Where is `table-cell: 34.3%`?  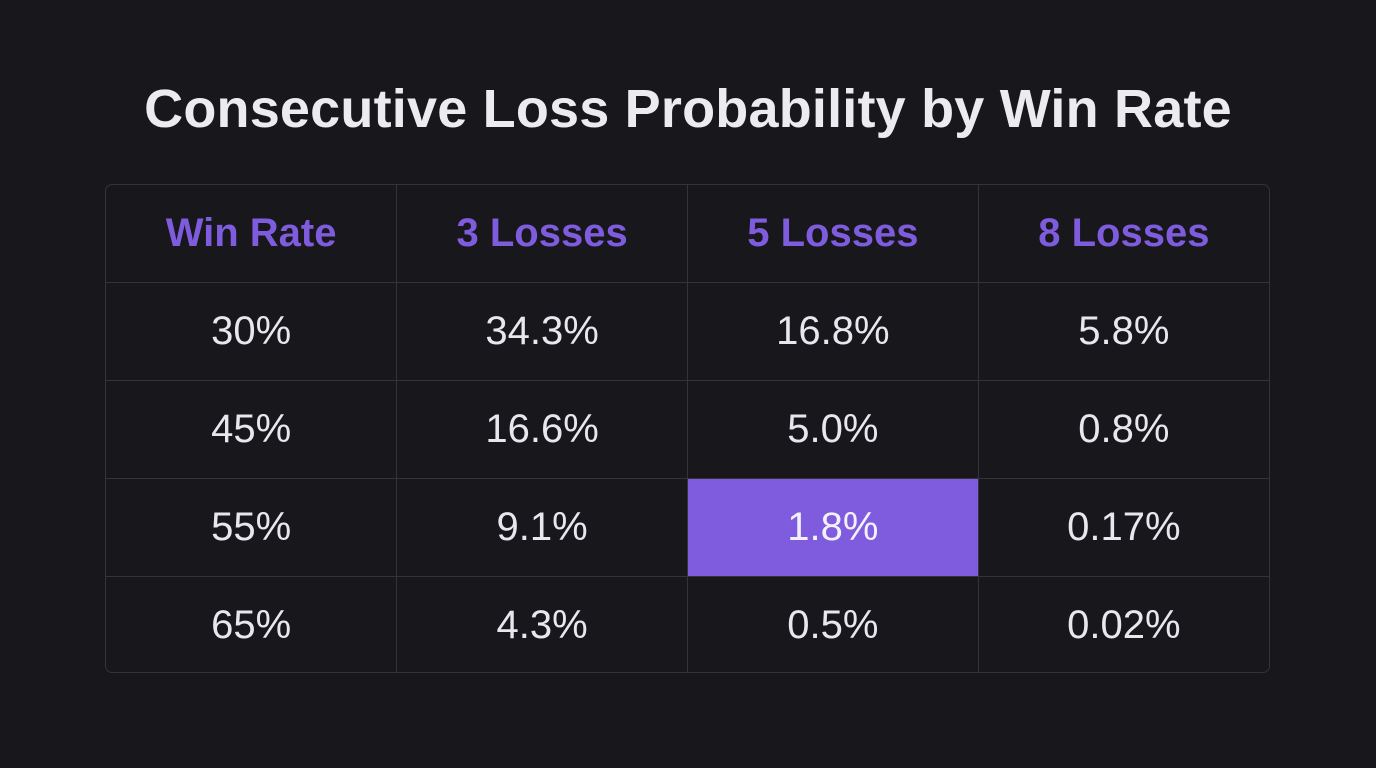
table-cell: 34.3% is located at coordinates (542, 331).